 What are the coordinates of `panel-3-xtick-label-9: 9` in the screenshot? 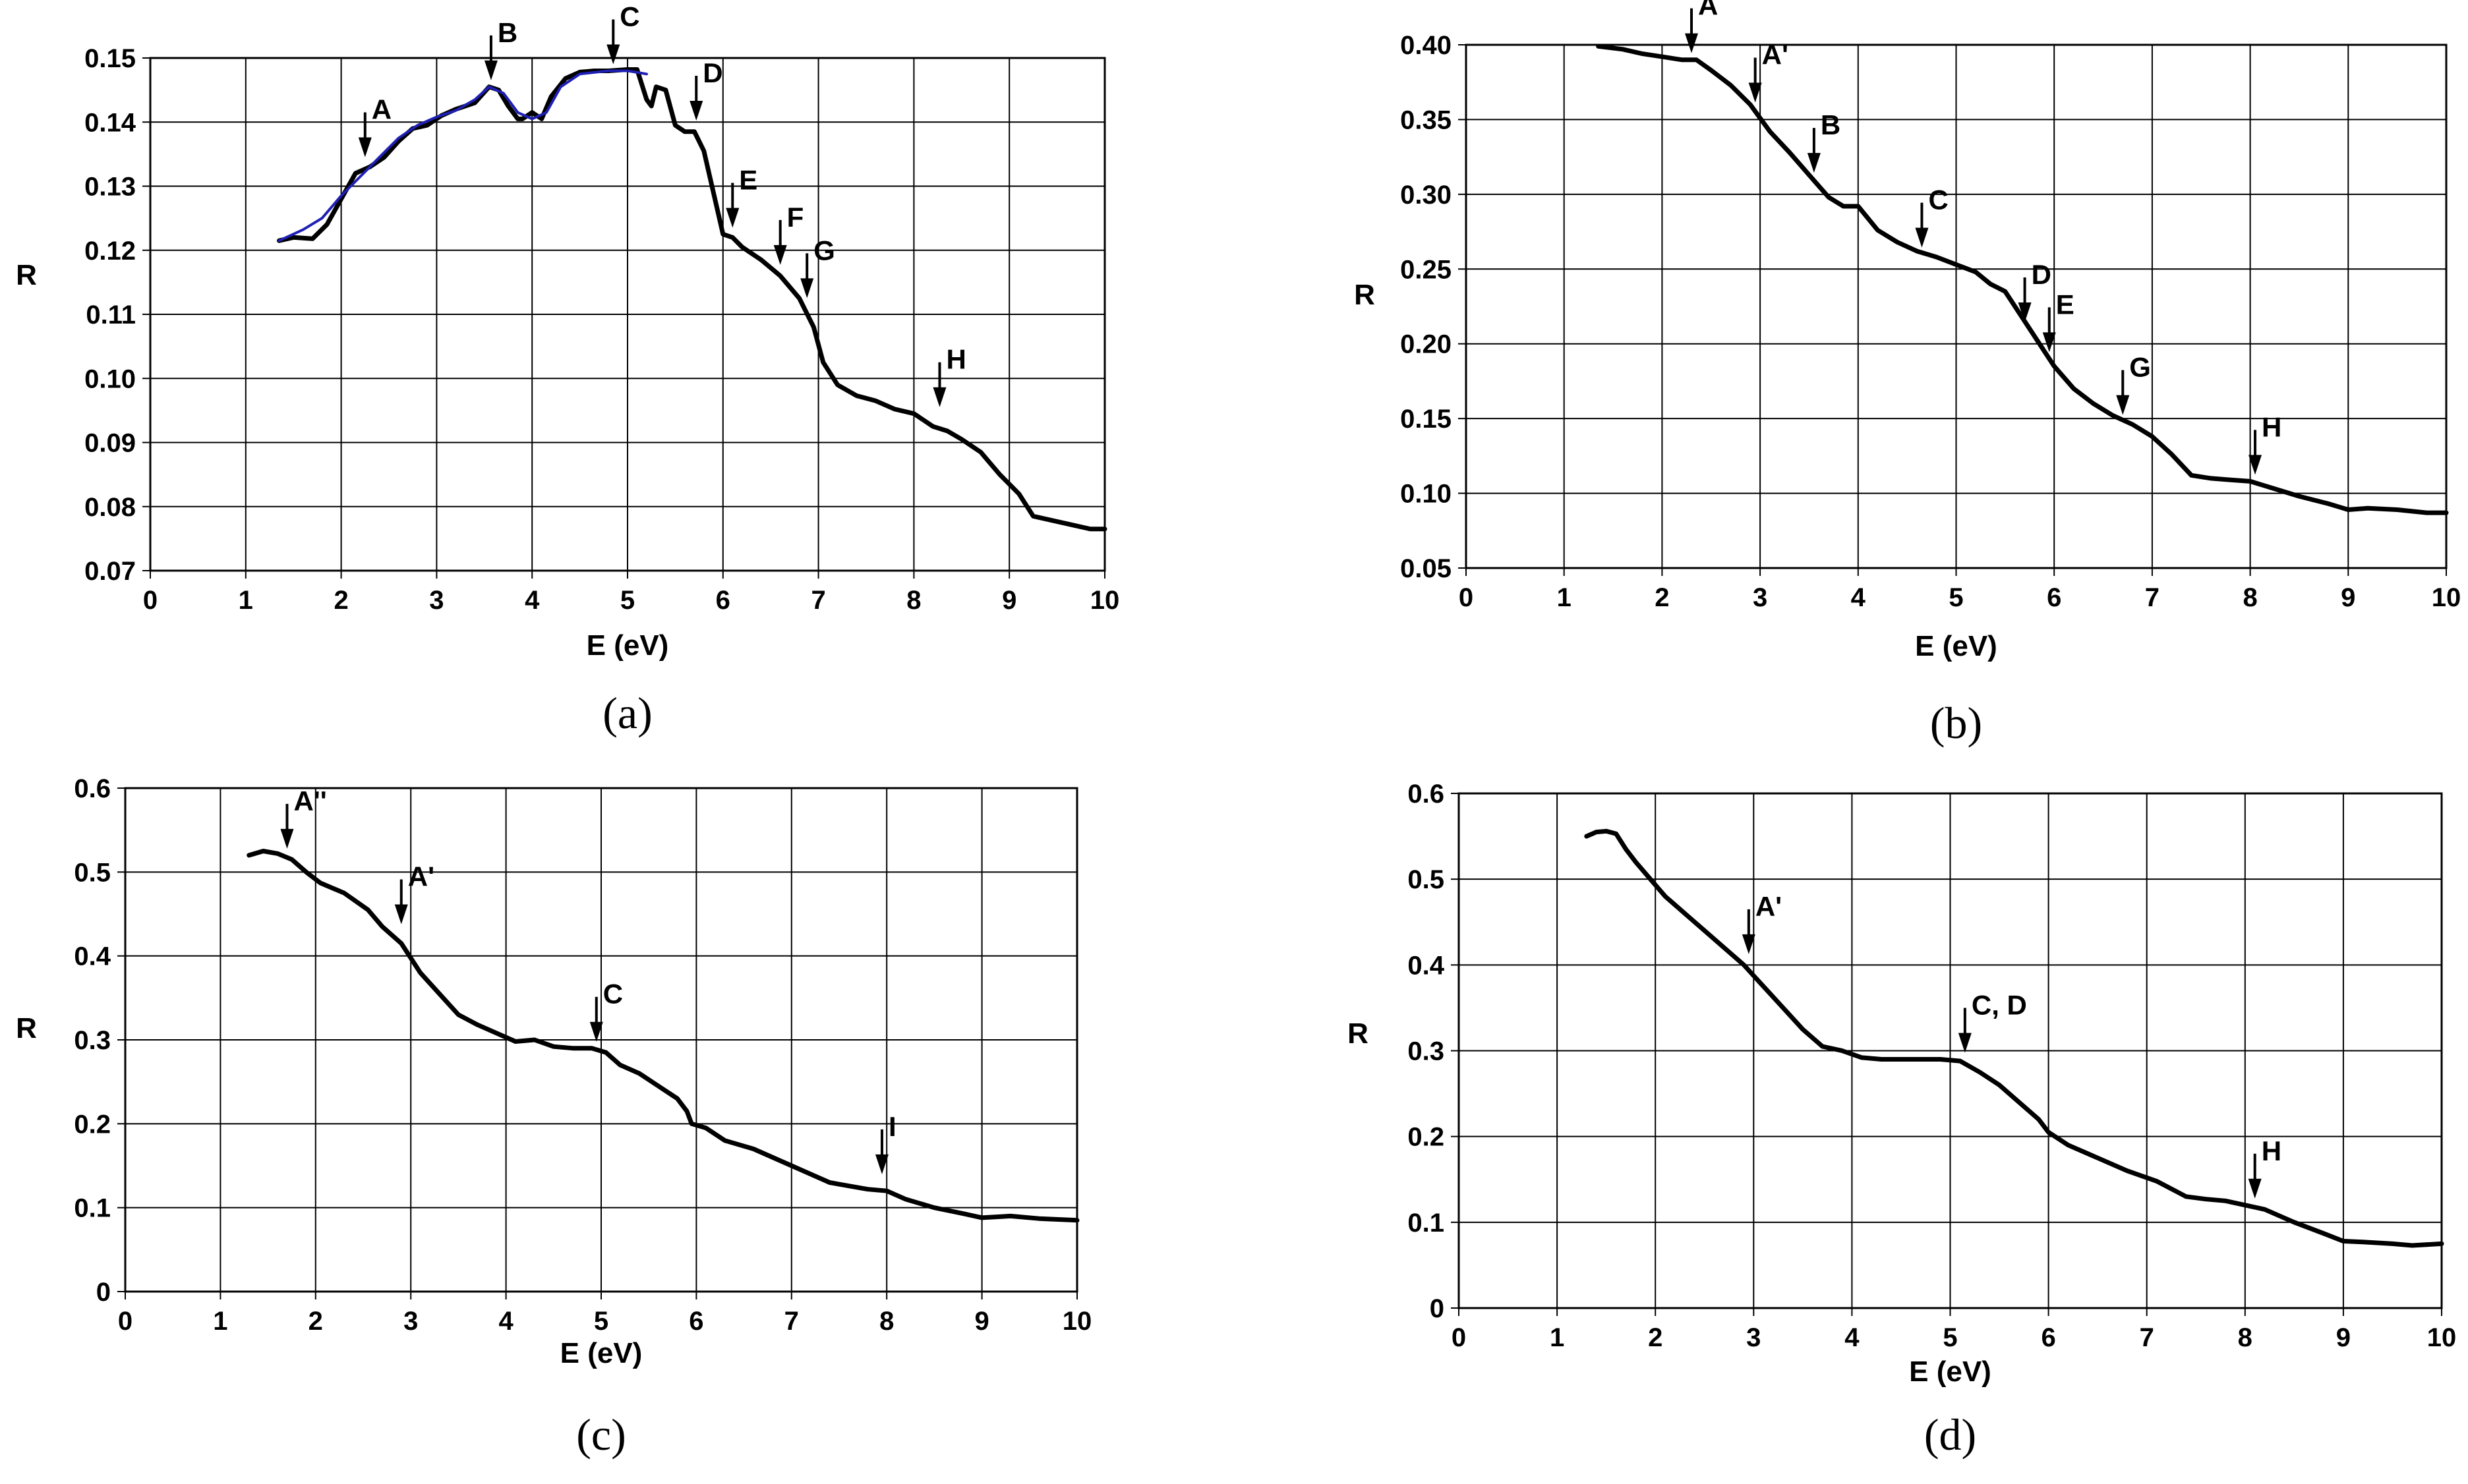 It's located at (2343, 1337).